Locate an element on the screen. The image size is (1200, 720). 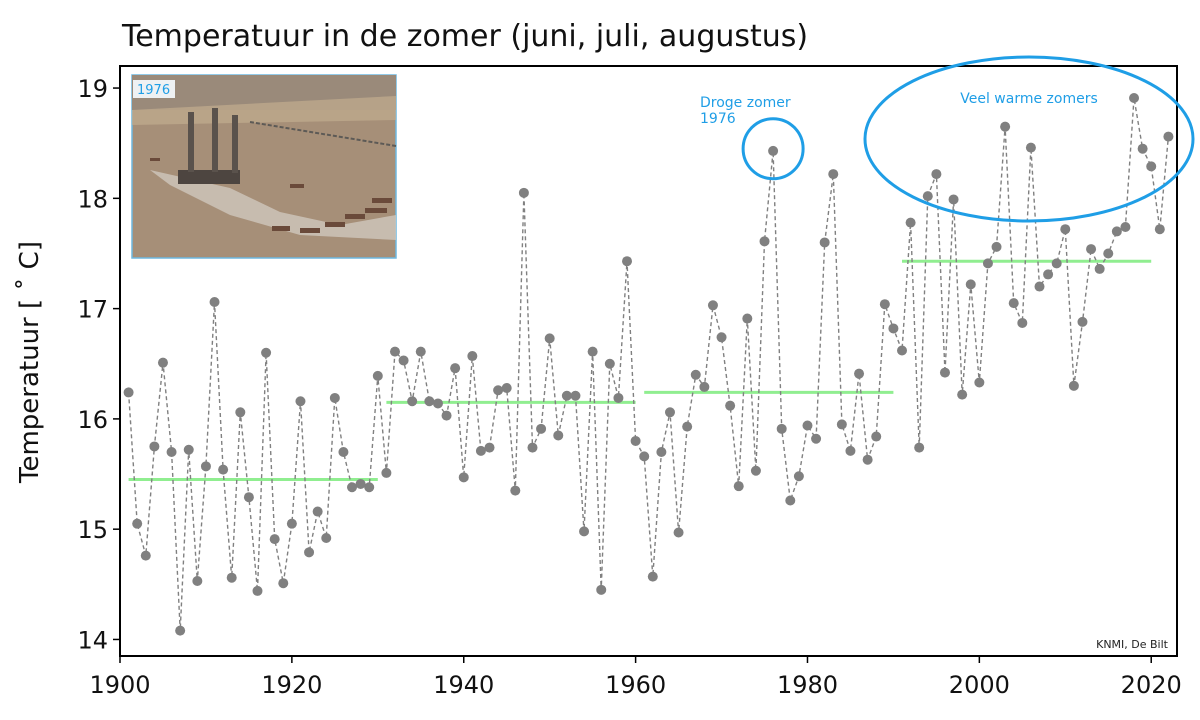
annotation-text-1976: Droge zomer is located at coordinates (745, 103).